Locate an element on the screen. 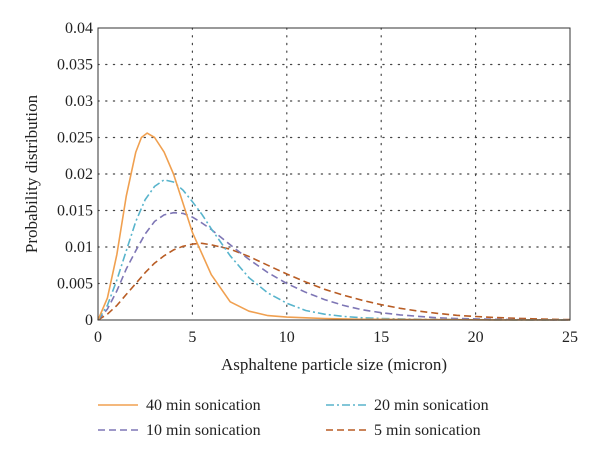  y-tick-label: 0.015 is located at coordinates (75, 211).